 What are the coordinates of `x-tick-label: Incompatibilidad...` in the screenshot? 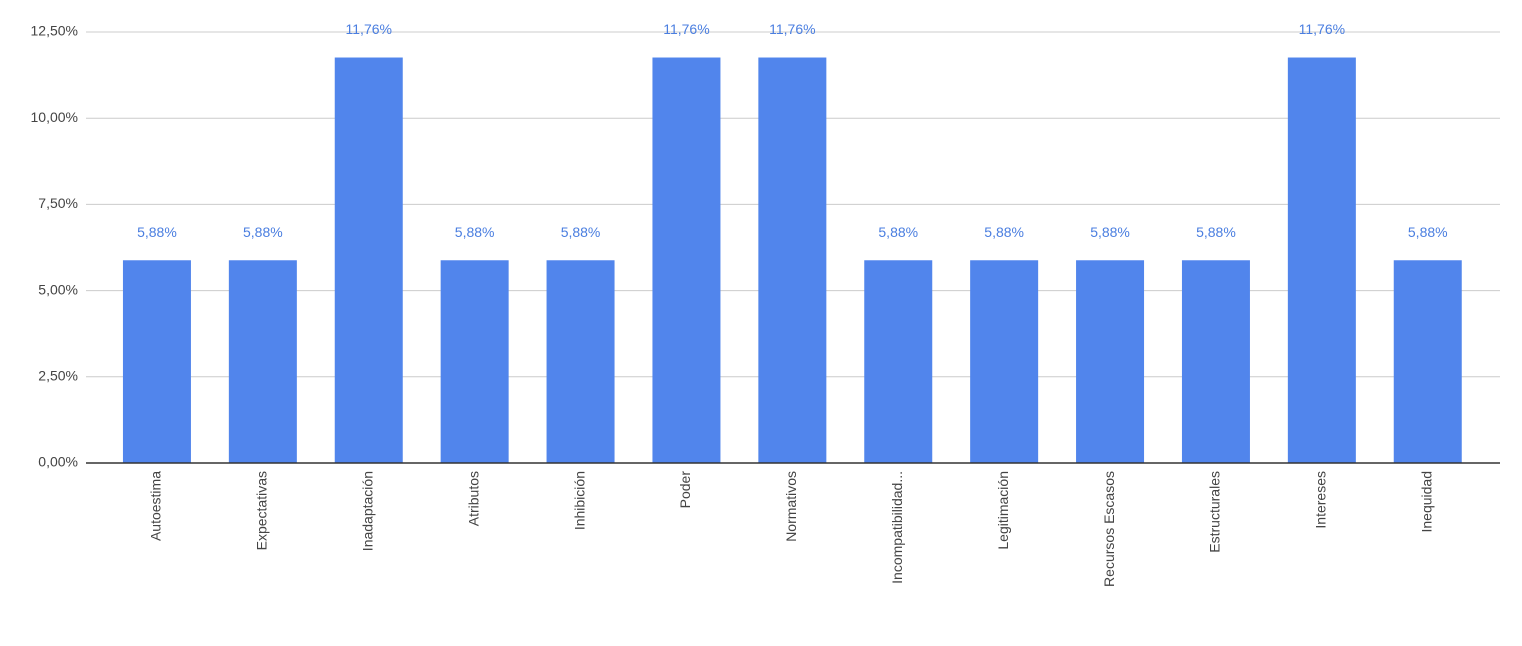 It's located at (897, 527).